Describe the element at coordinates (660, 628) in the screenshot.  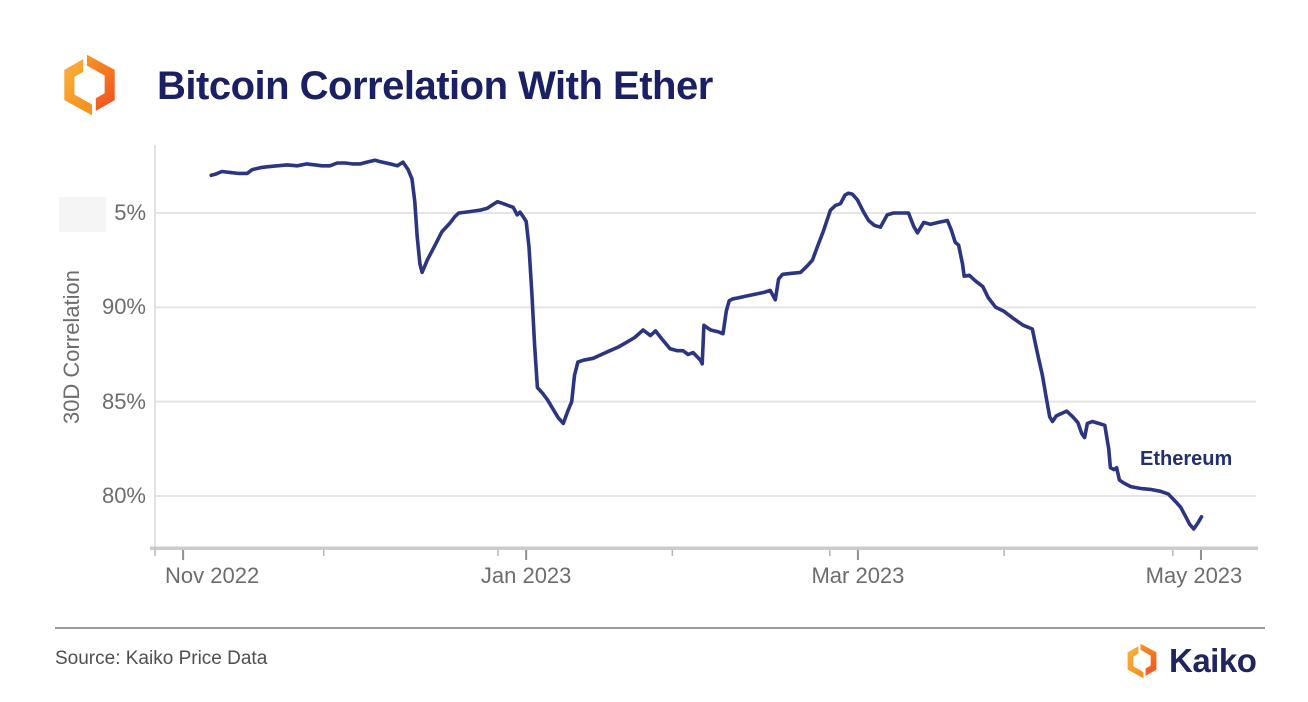
I see `footer-divider` at that location.